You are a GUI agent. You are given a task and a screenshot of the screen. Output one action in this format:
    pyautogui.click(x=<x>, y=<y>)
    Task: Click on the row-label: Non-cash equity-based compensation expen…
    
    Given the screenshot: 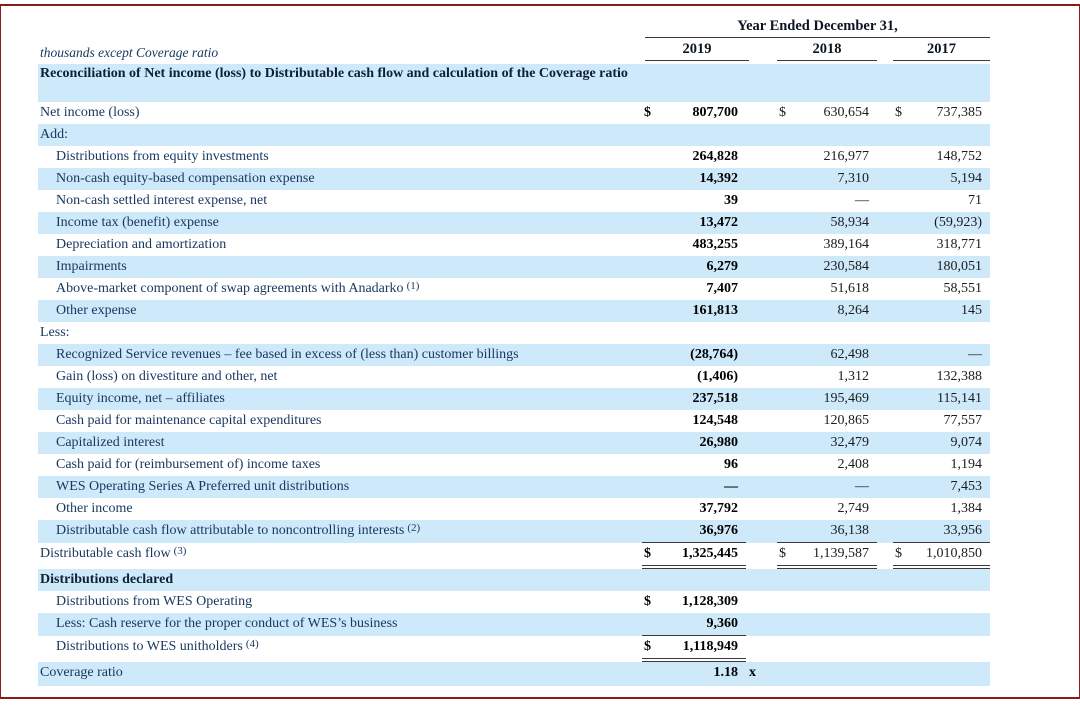 What is the action you would take?
    pyautogui.click(x=340, y=179)
    